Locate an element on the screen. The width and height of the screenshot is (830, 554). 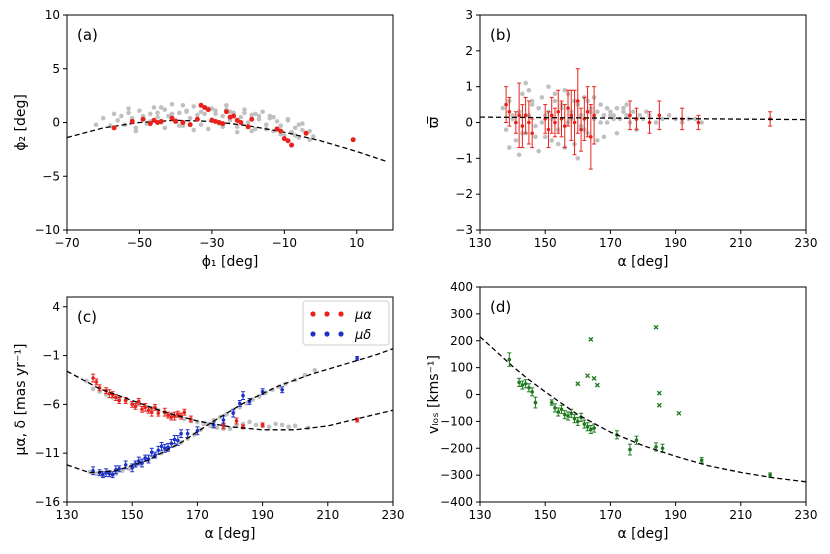
x-mark is located at coordinates (591, 339).